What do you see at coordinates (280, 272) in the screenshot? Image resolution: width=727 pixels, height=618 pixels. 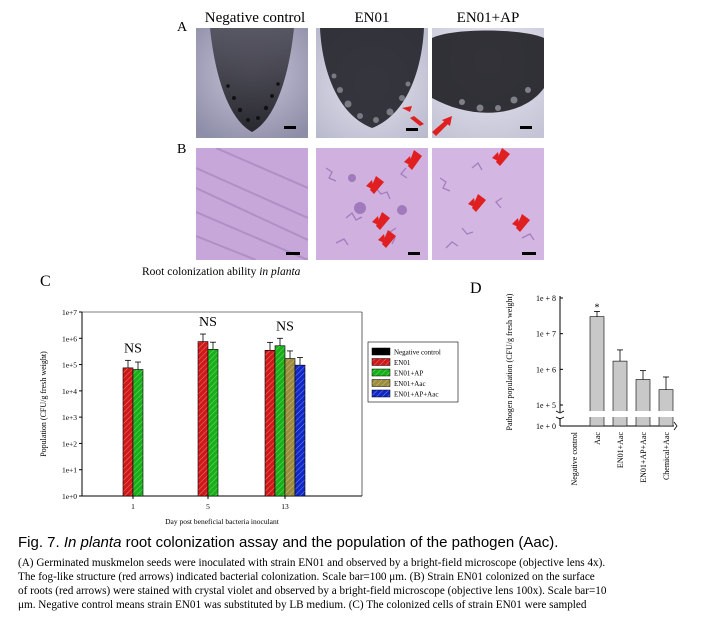 I see `panel-c-title-italic: in planta` at bounding box center [280, 272].